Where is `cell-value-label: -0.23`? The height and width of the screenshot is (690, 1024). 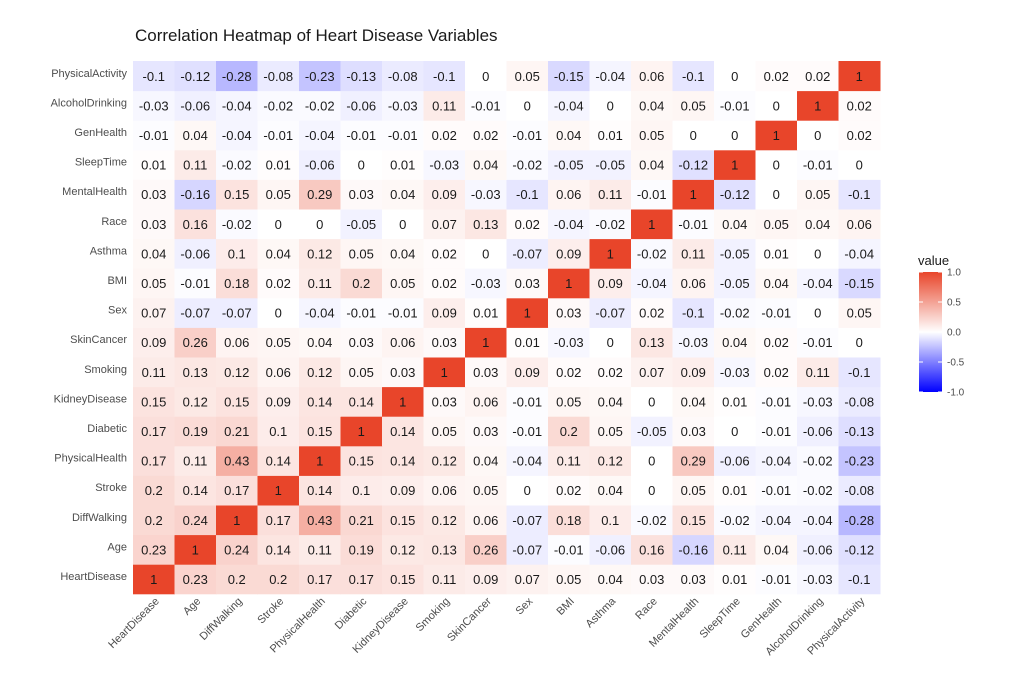
cell-value-label: -0.23 is located at coordinates (859, 461).